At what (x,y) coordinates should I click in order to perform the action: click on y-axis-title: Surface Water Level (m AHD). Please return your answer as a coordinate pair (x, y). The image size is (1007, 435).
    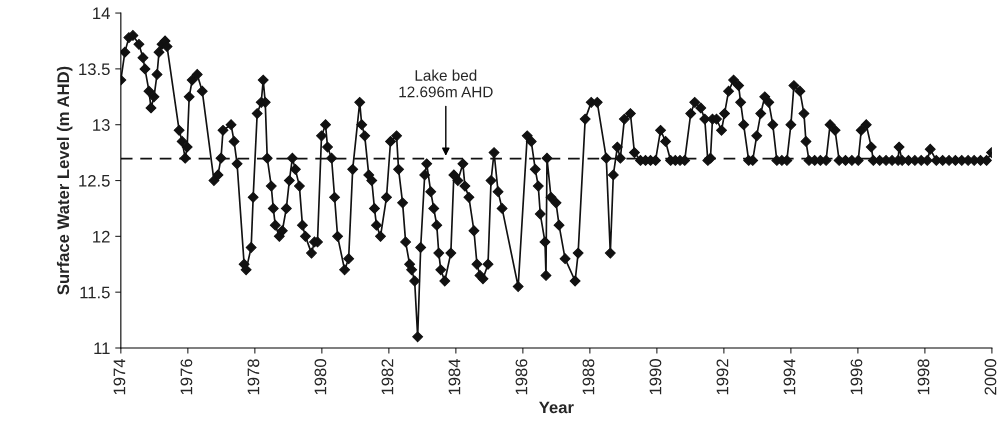
    Looking at the image, I should click on (64, 180).